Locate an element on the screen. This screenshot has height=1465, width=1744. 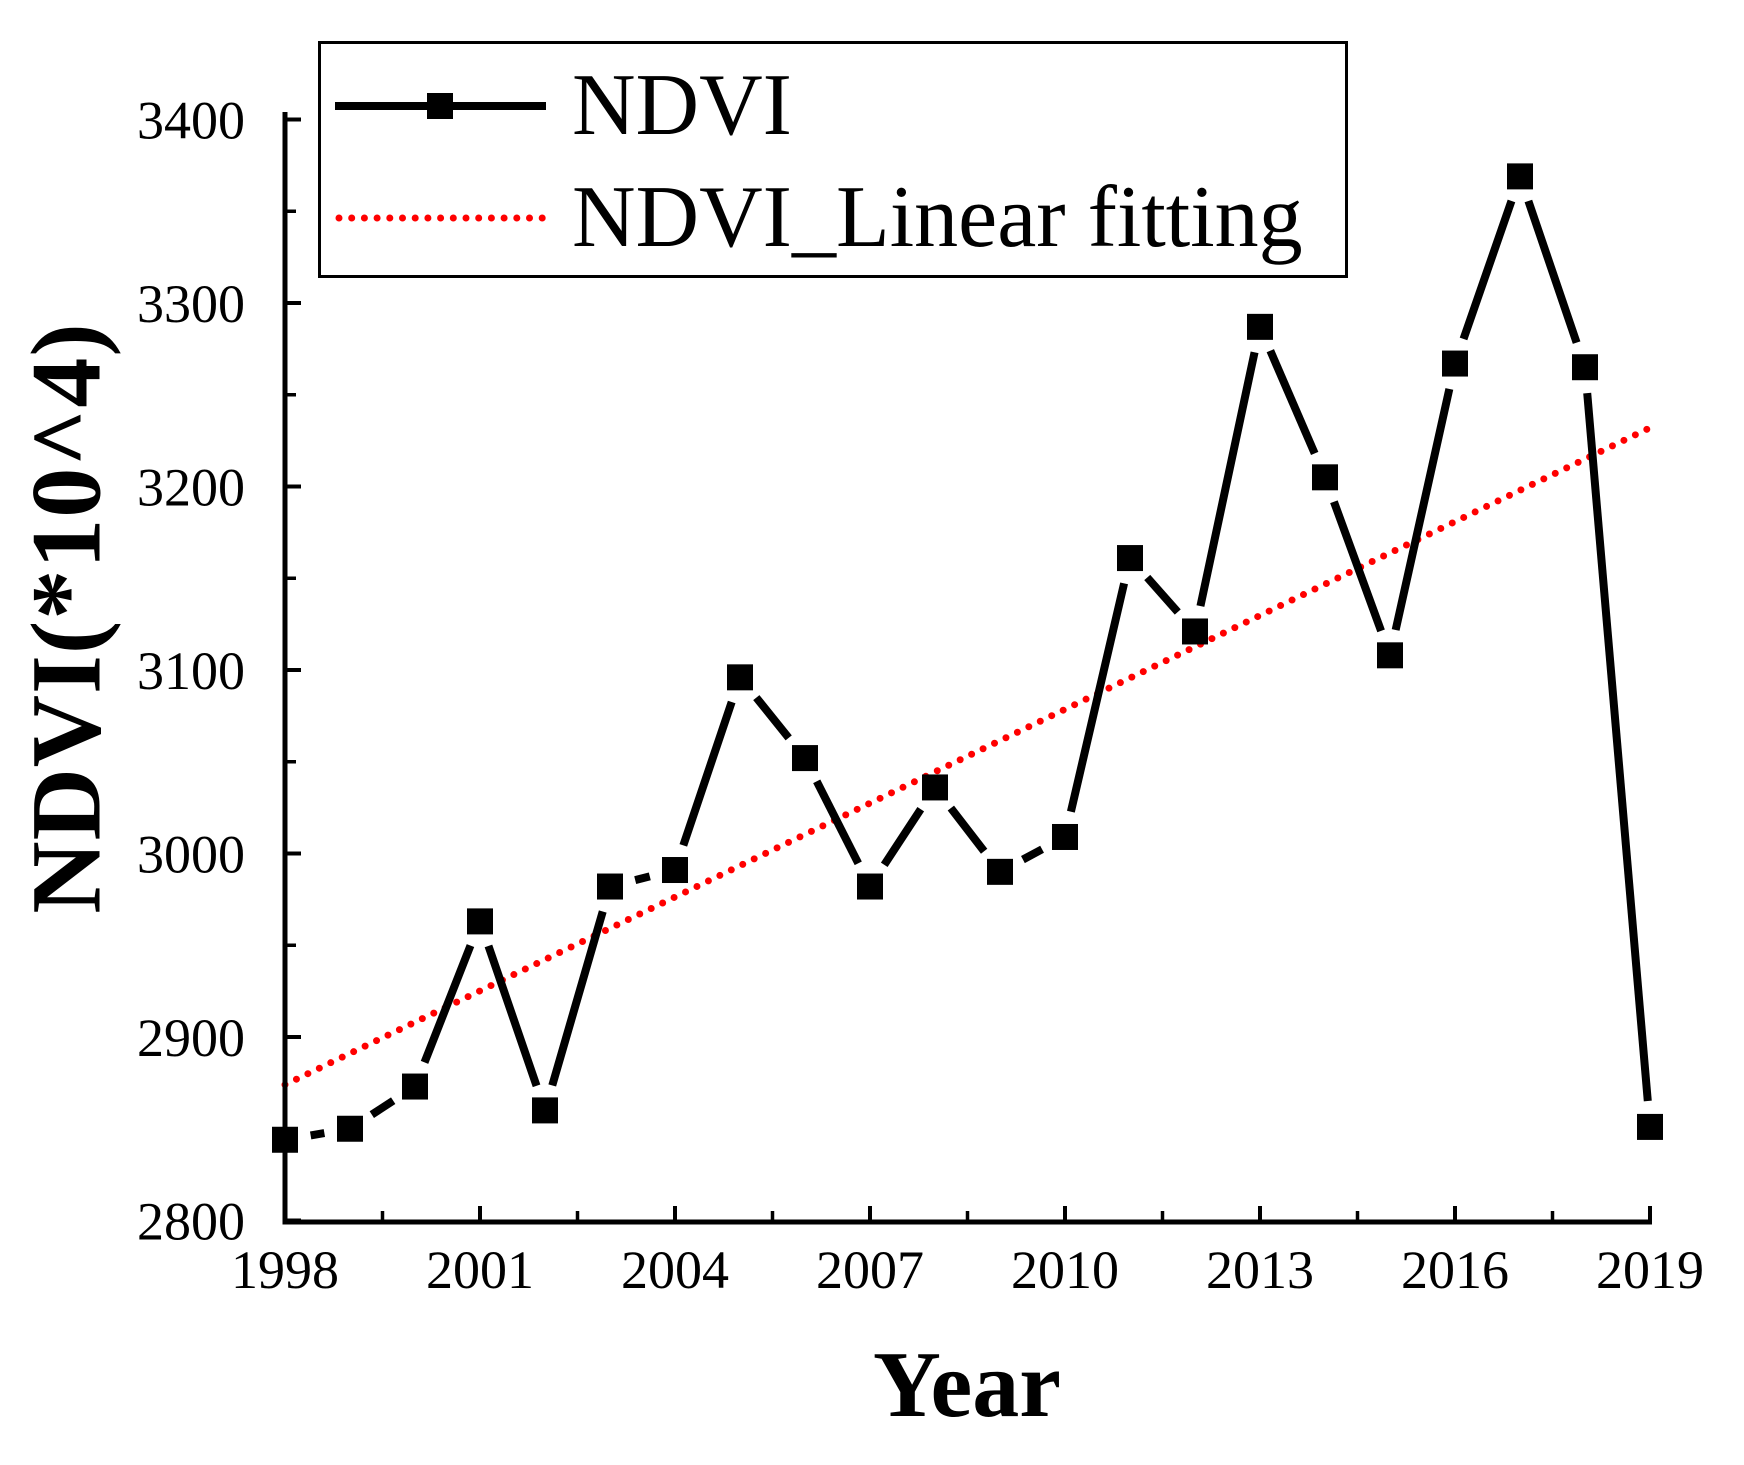
fit-line-sample-icon is located at coordinates (441, 218).